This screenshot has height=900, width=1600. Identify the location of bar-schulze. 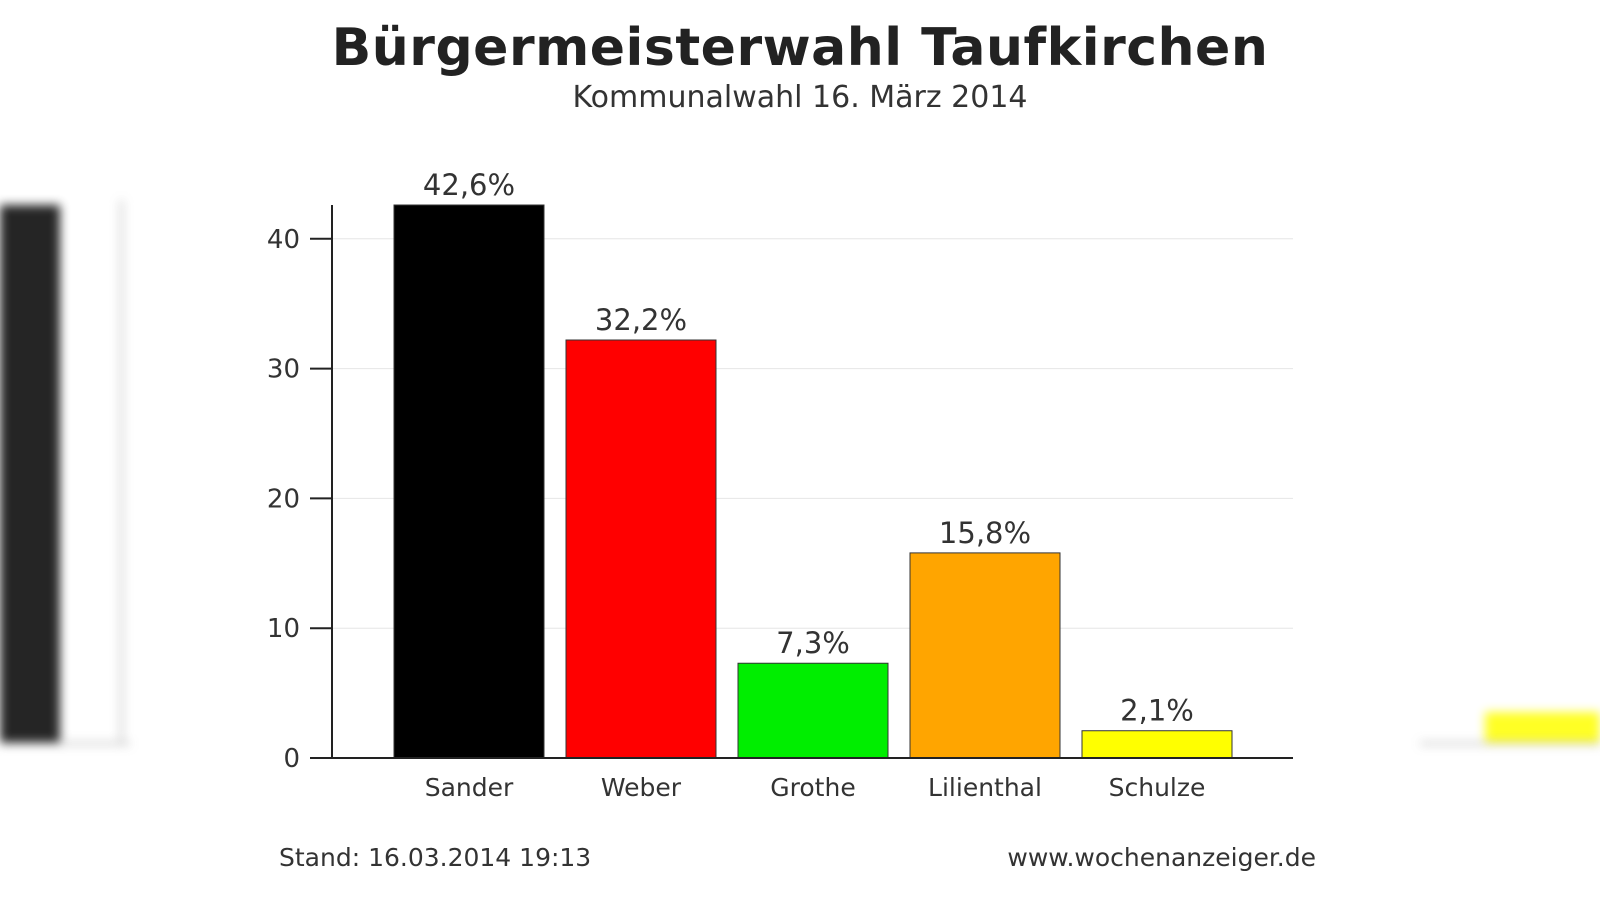
(1157, 744).